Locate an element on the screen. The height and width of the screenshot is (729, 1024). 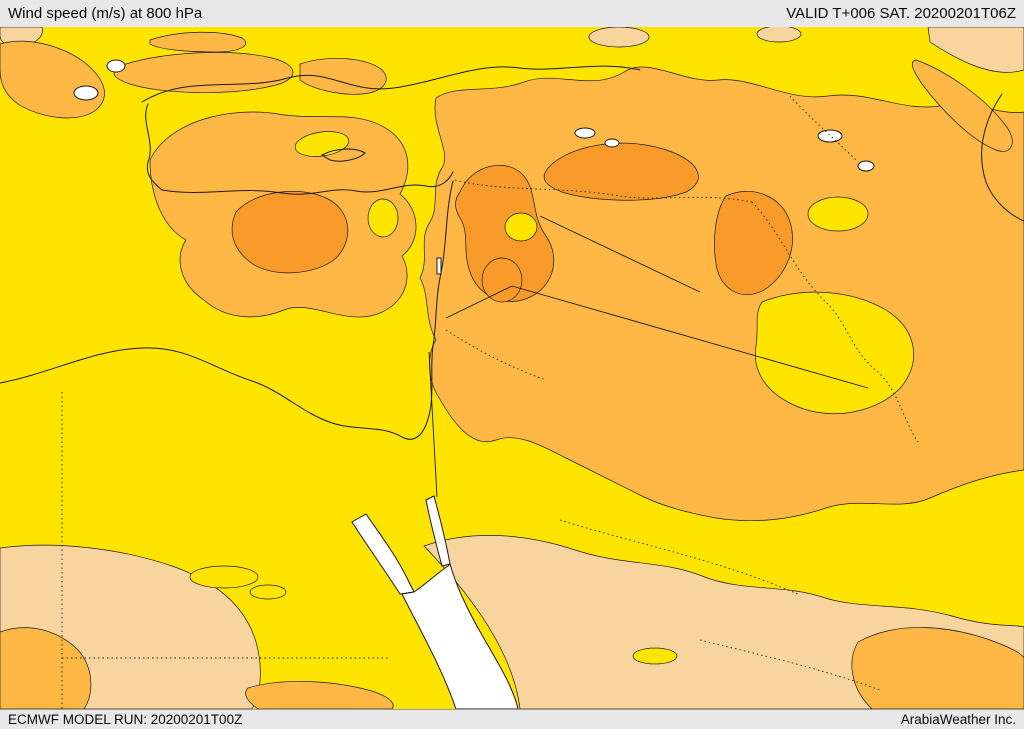
border-turkey-iran is located at coordinates (824, 129).